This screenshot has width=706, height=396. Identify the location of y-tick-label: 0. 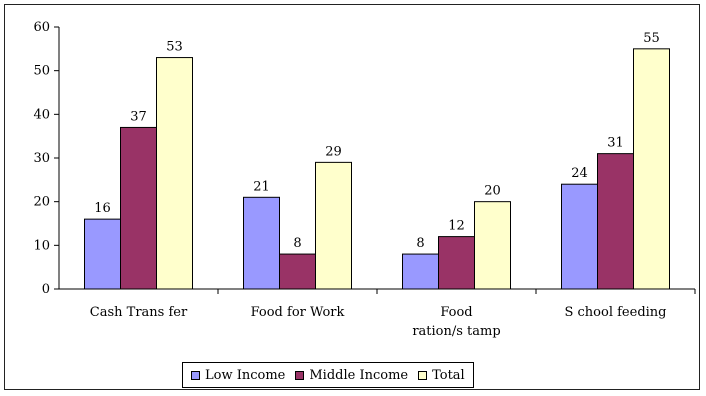
(46, 289).